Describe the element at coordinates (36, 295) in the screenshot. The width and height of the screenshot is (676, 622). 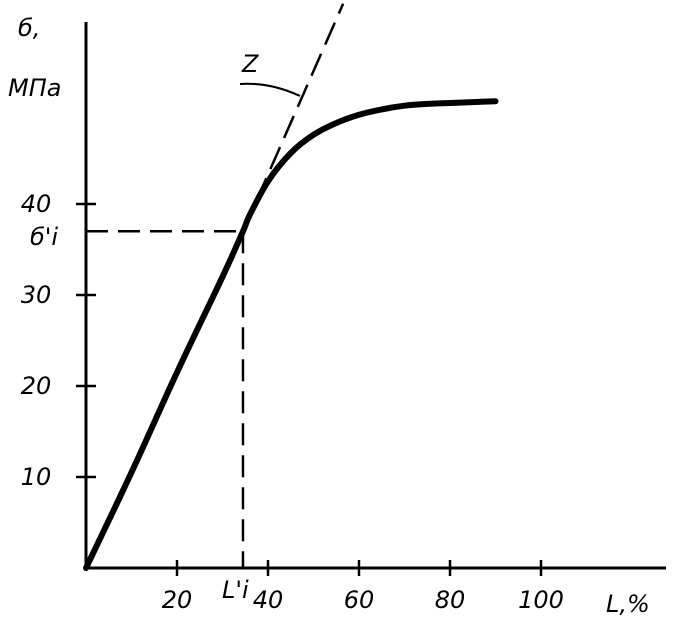
I see `y-tick-label-30: 30` at that location.